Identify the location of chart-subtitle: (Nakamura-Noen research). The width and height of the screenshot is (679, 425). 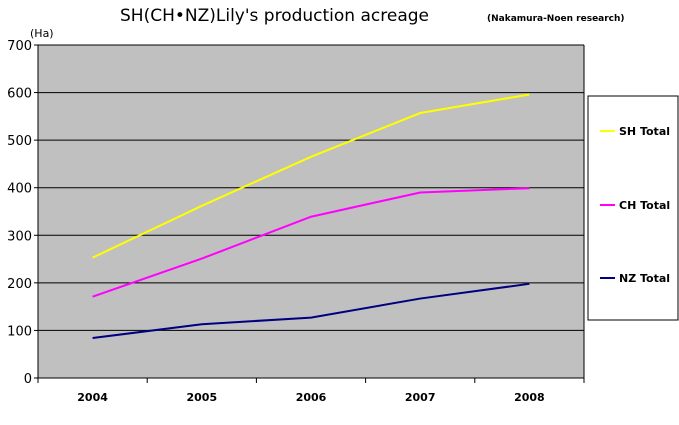
(556, 19).